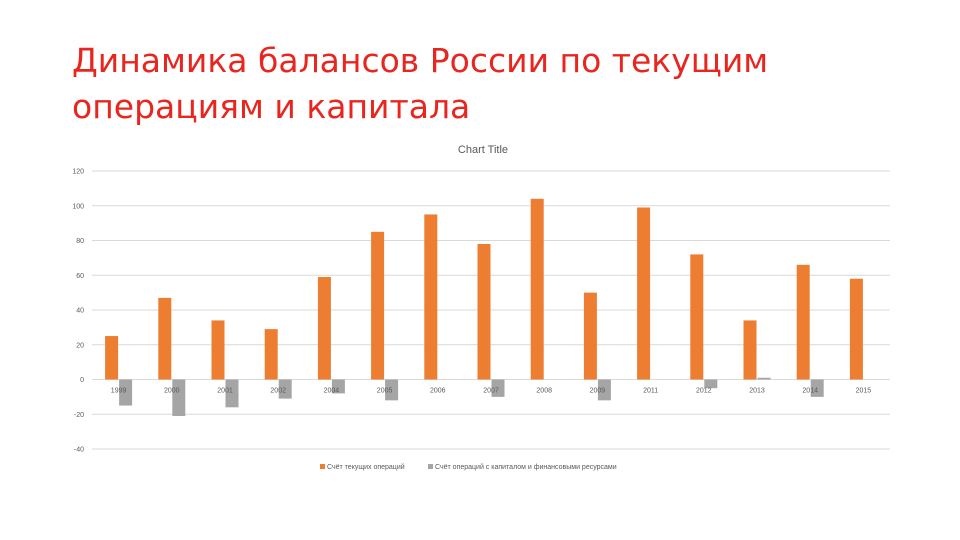  Describe the element at coordinates (704, 391) in the screenshot. I see `x-category-label: 2012` at that location.